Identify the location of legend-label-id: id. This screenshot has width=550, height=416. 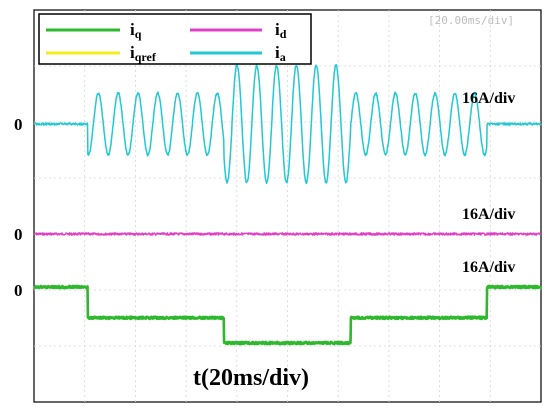
(281, 30).